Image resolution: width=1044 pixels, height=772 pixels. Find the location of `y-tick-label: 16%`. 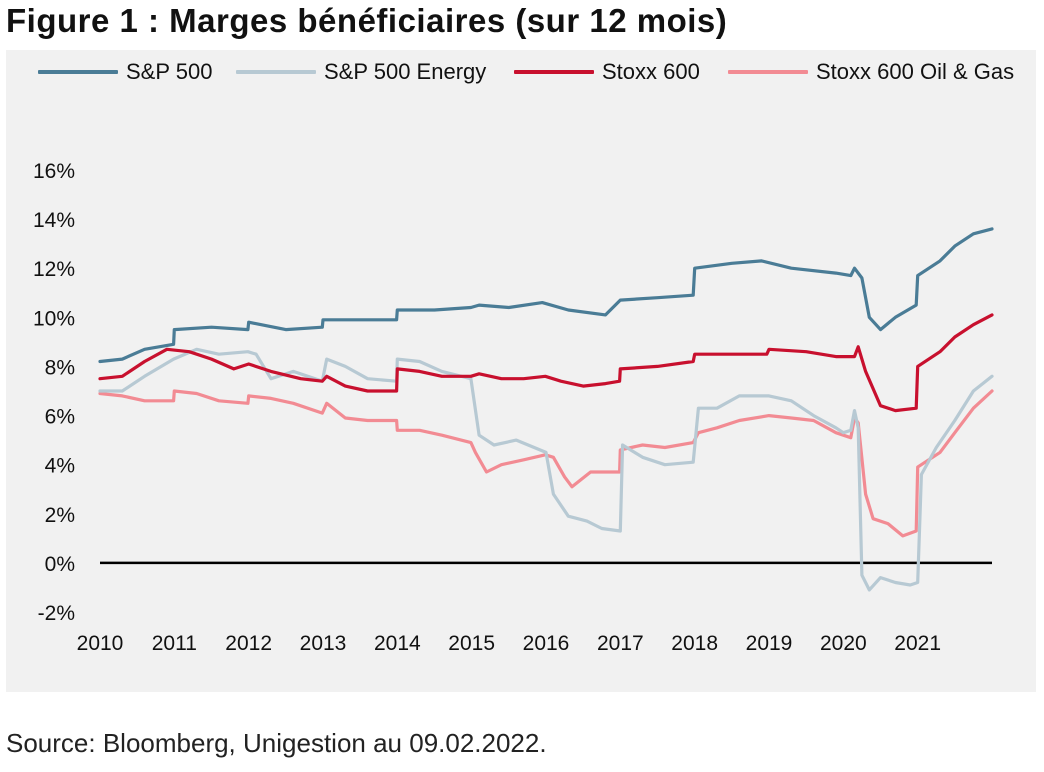

y-tick-label: 16% is located at coordinates (54, 171).